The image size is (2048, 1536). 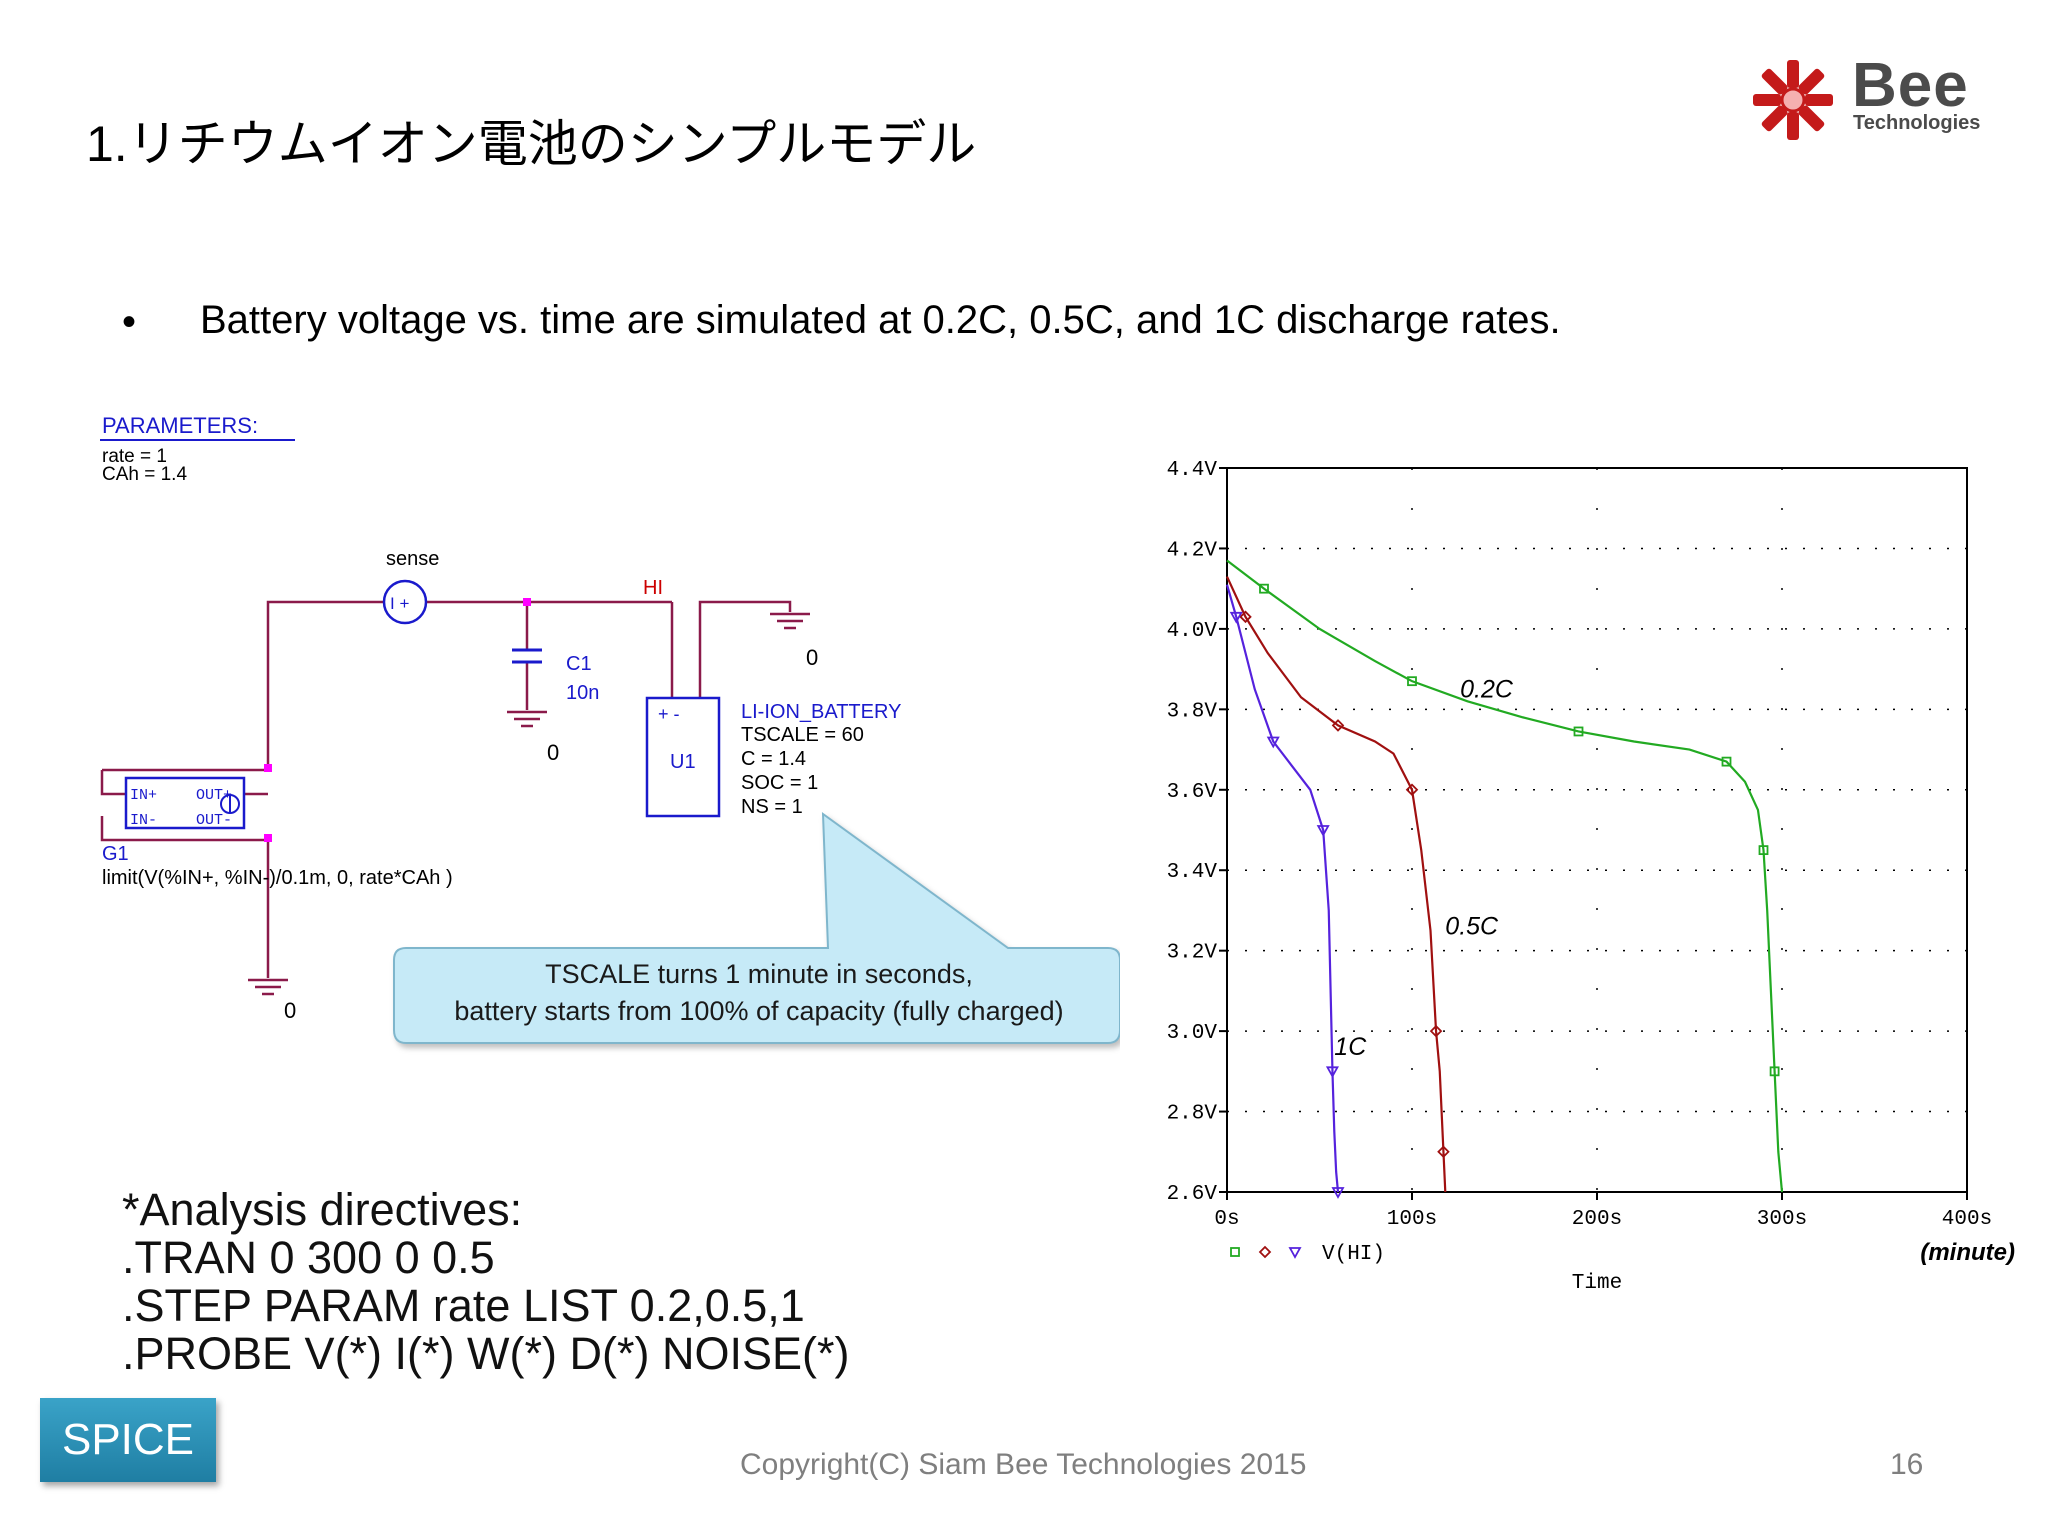 What do you see at coordinates (1192, 631) in the screenshot?
I see `y-tick-label: 4.0V` at bounding box center [1192, 631].